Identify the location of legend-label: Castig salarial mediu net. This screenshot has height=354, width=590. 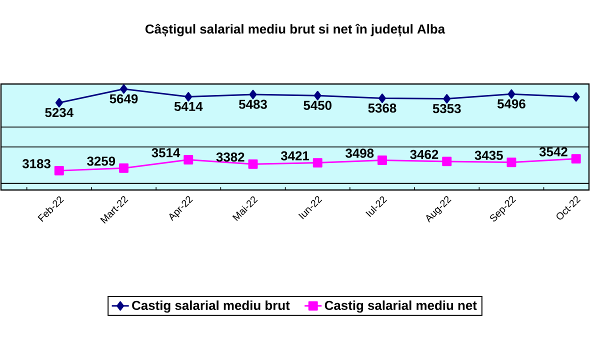
(400, 306).